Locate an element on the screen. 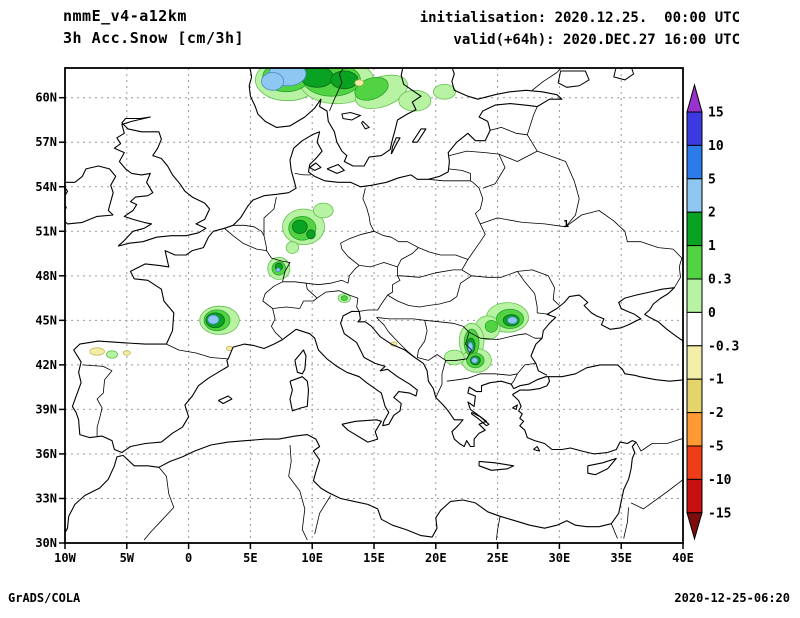 Image resolution: width=800 pixels, height=618 pixels. creation-timestamp: 2020-12-25-06:20 is located at coordinates (732, 598).